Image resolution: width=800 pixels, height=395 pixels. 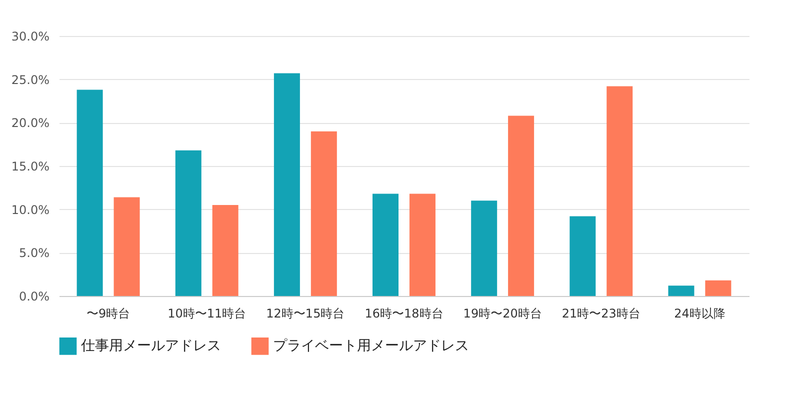 I want to click on x-tick-label: 19時〜20時台, so click(x=502, y=313).